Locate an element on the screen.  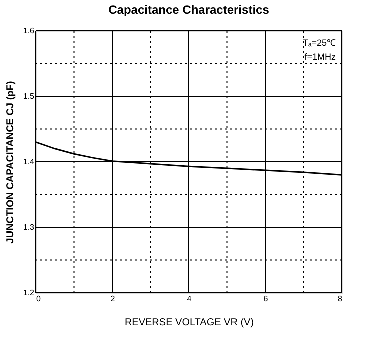
x-tick-label: 0 is located at coordinates (39, 299).